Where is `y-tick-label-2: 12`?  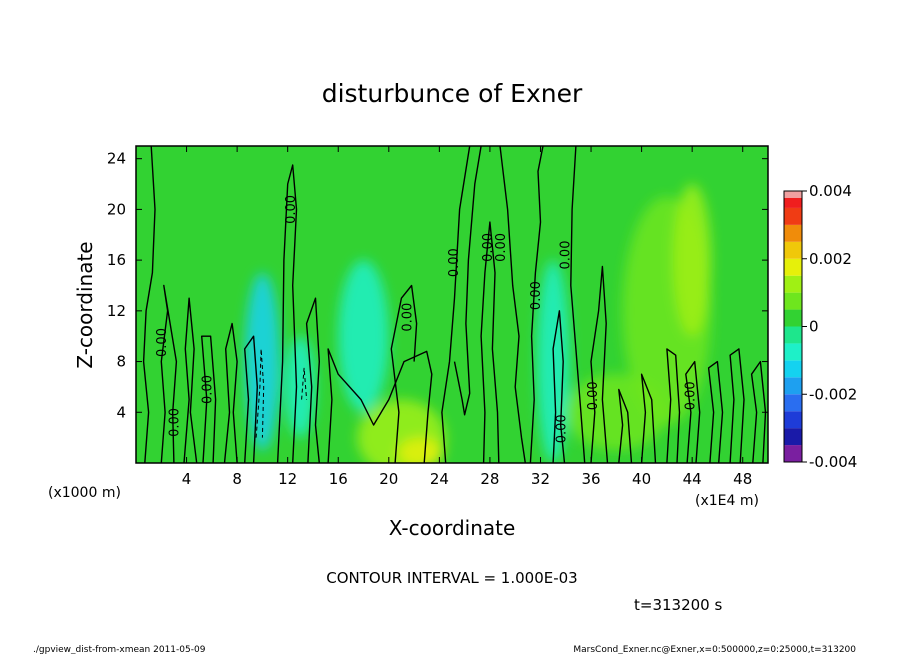 y-tick-label-2: 12 is located at coordinates (116, 311).